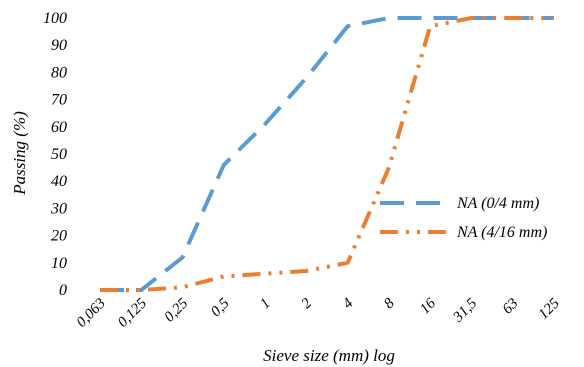 The height and width of the screenshot is (367, 584). Describe the element at coordinates (348, 303) in the screenshot. I see `x-tick-label: 4` at that location.